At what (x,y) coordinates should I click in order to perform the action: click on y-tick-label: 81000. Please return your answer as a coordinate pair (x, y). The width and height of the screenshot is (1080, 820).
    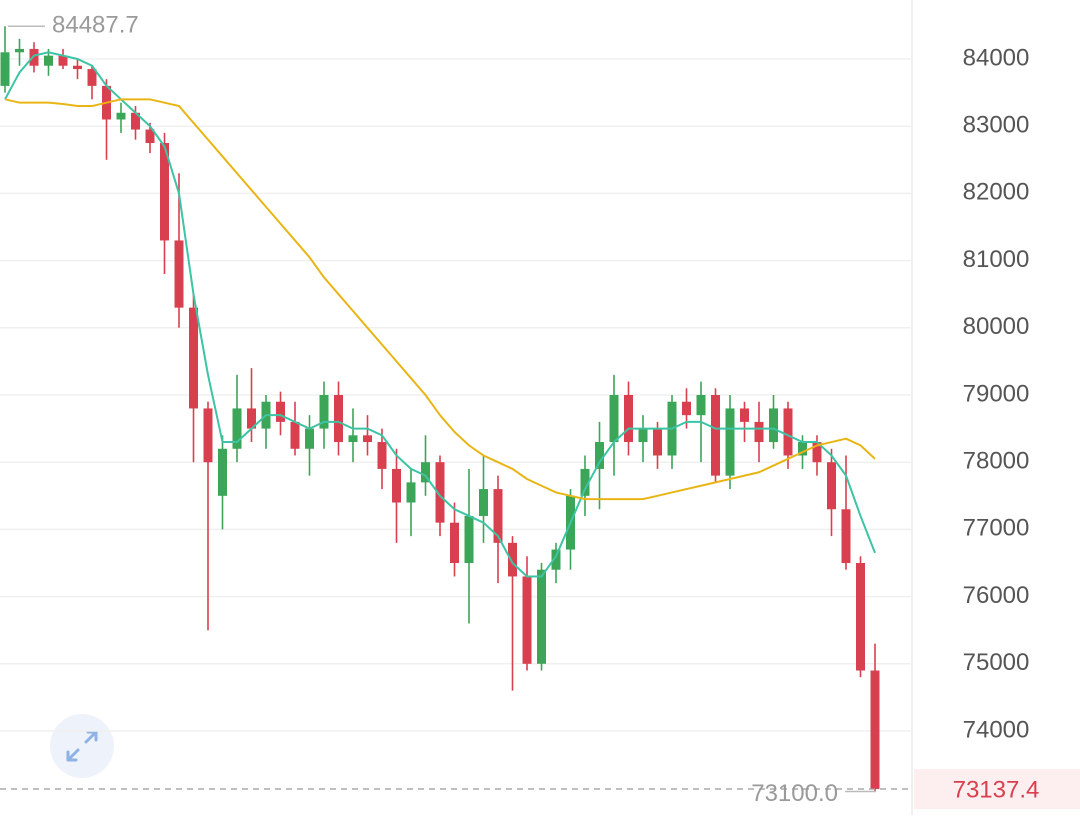
    Looking at the image, I should click on (996, 259).